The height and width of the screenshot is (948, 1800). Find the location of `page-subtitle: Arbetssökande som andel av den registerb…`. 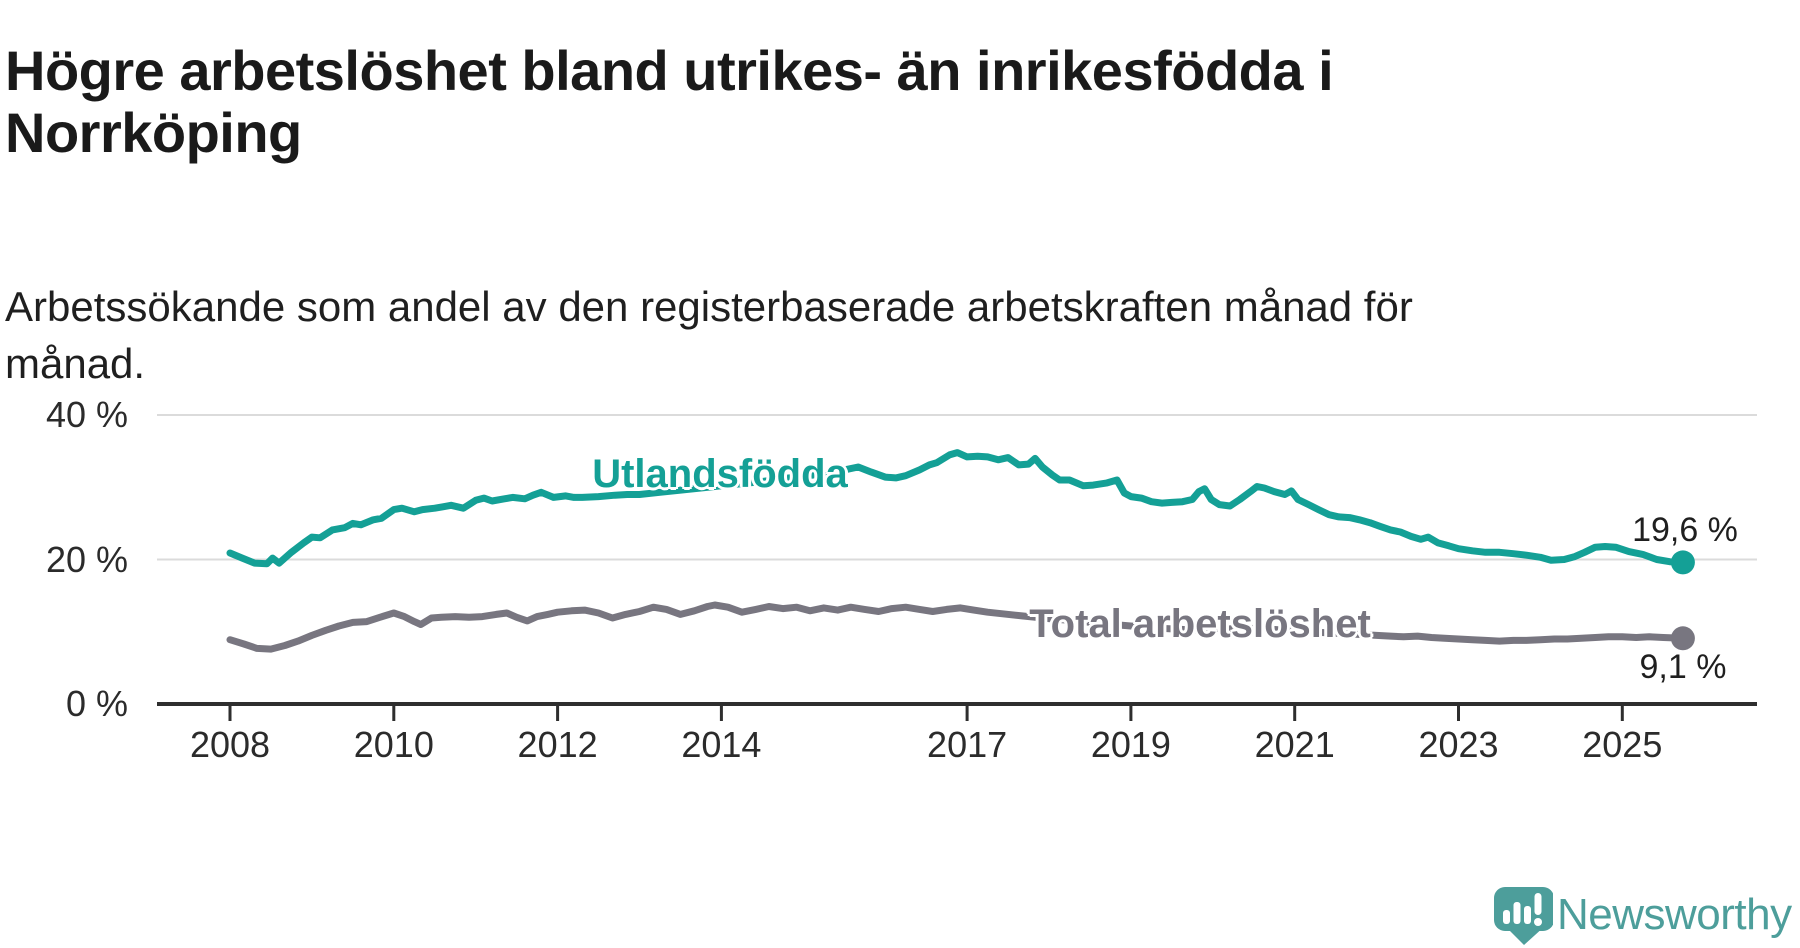

page-subtitle: Arbetssökande som andel av den registerb… is located at coordinates (709, 335).